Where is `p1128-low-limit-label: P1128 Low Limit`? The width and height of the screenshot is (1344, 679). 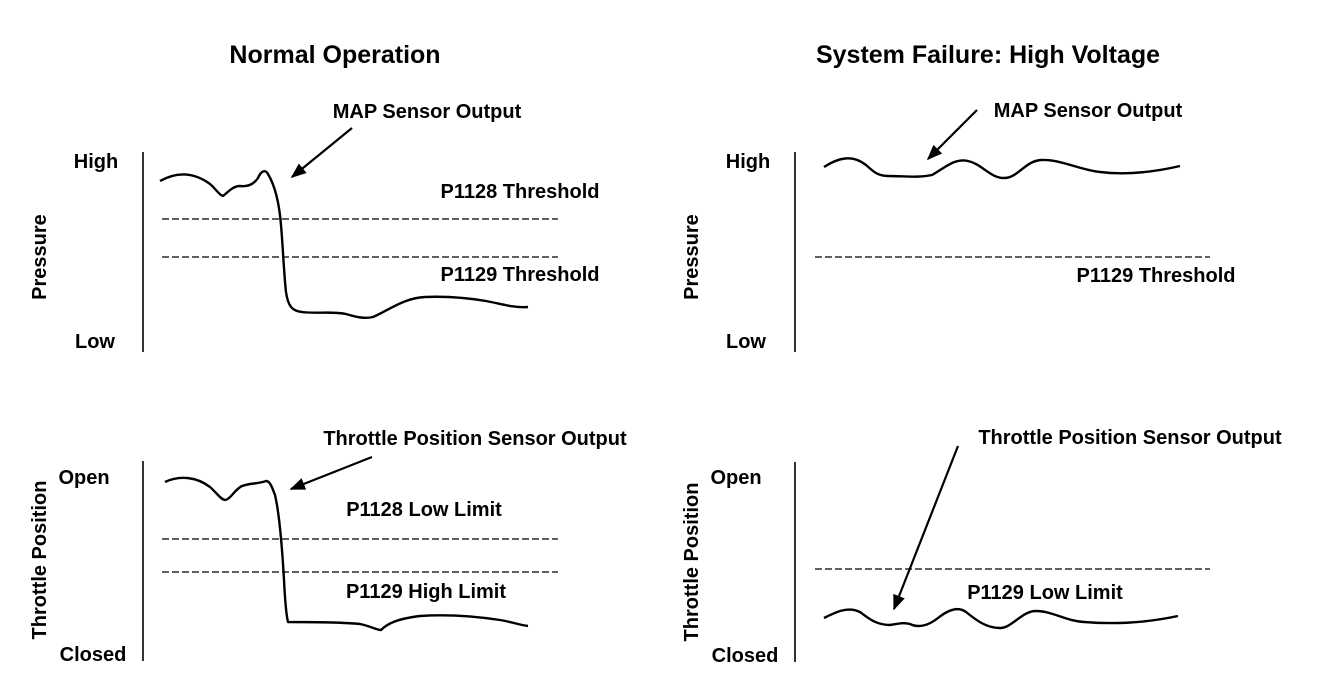
p1128-low-limit-label: P1128 Low Limit is located at coordinates (424, 510).